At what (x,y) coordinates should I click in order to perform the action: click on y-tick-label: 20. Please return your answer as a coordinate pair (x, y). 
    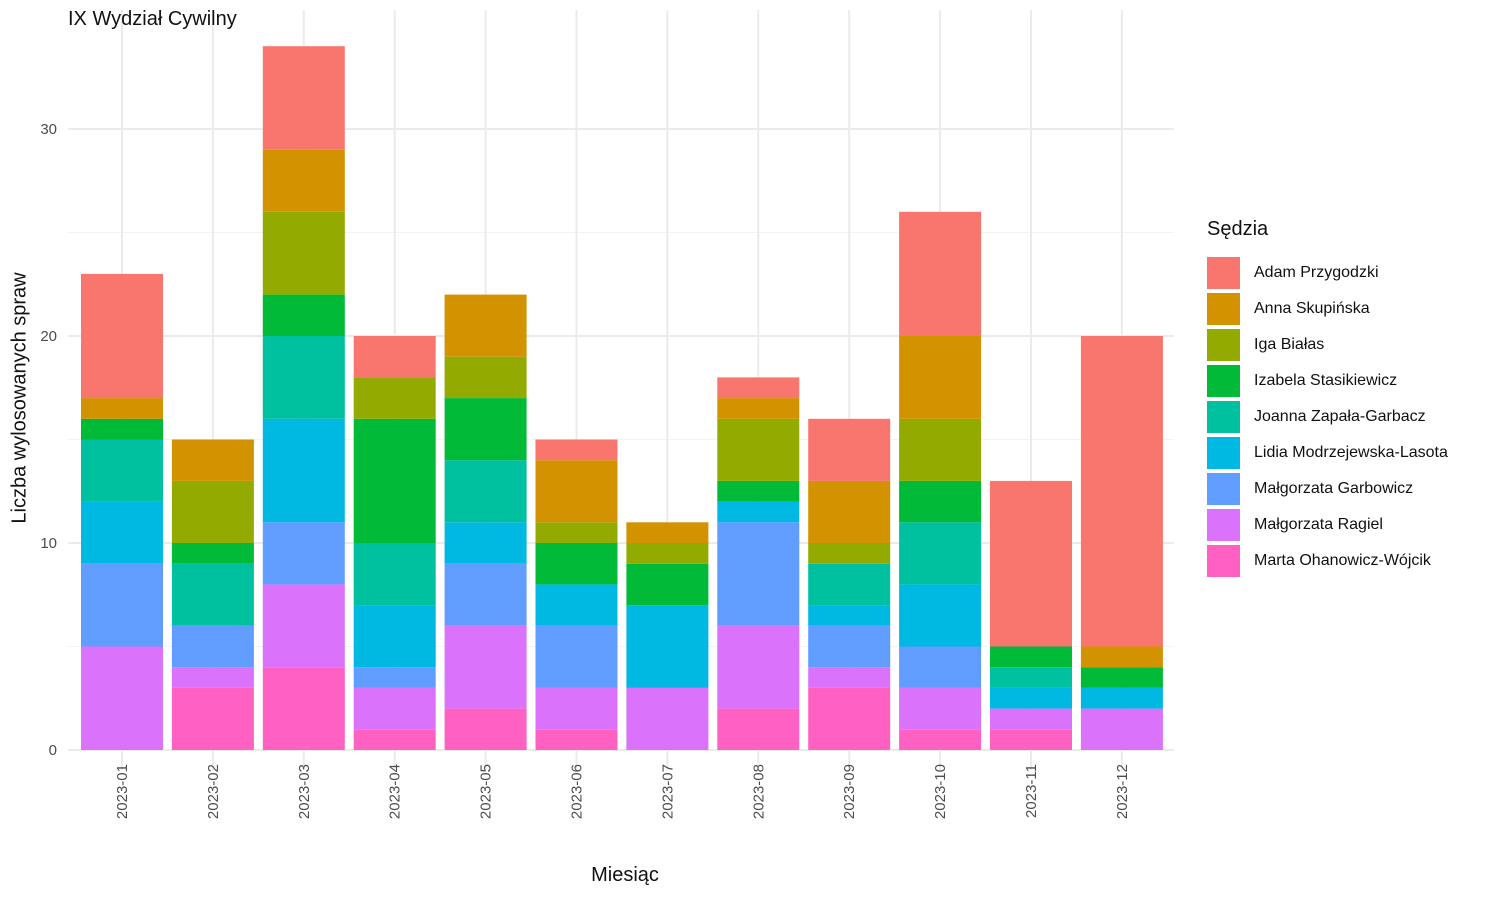
    Looking at the image, I should click on (48, 336).